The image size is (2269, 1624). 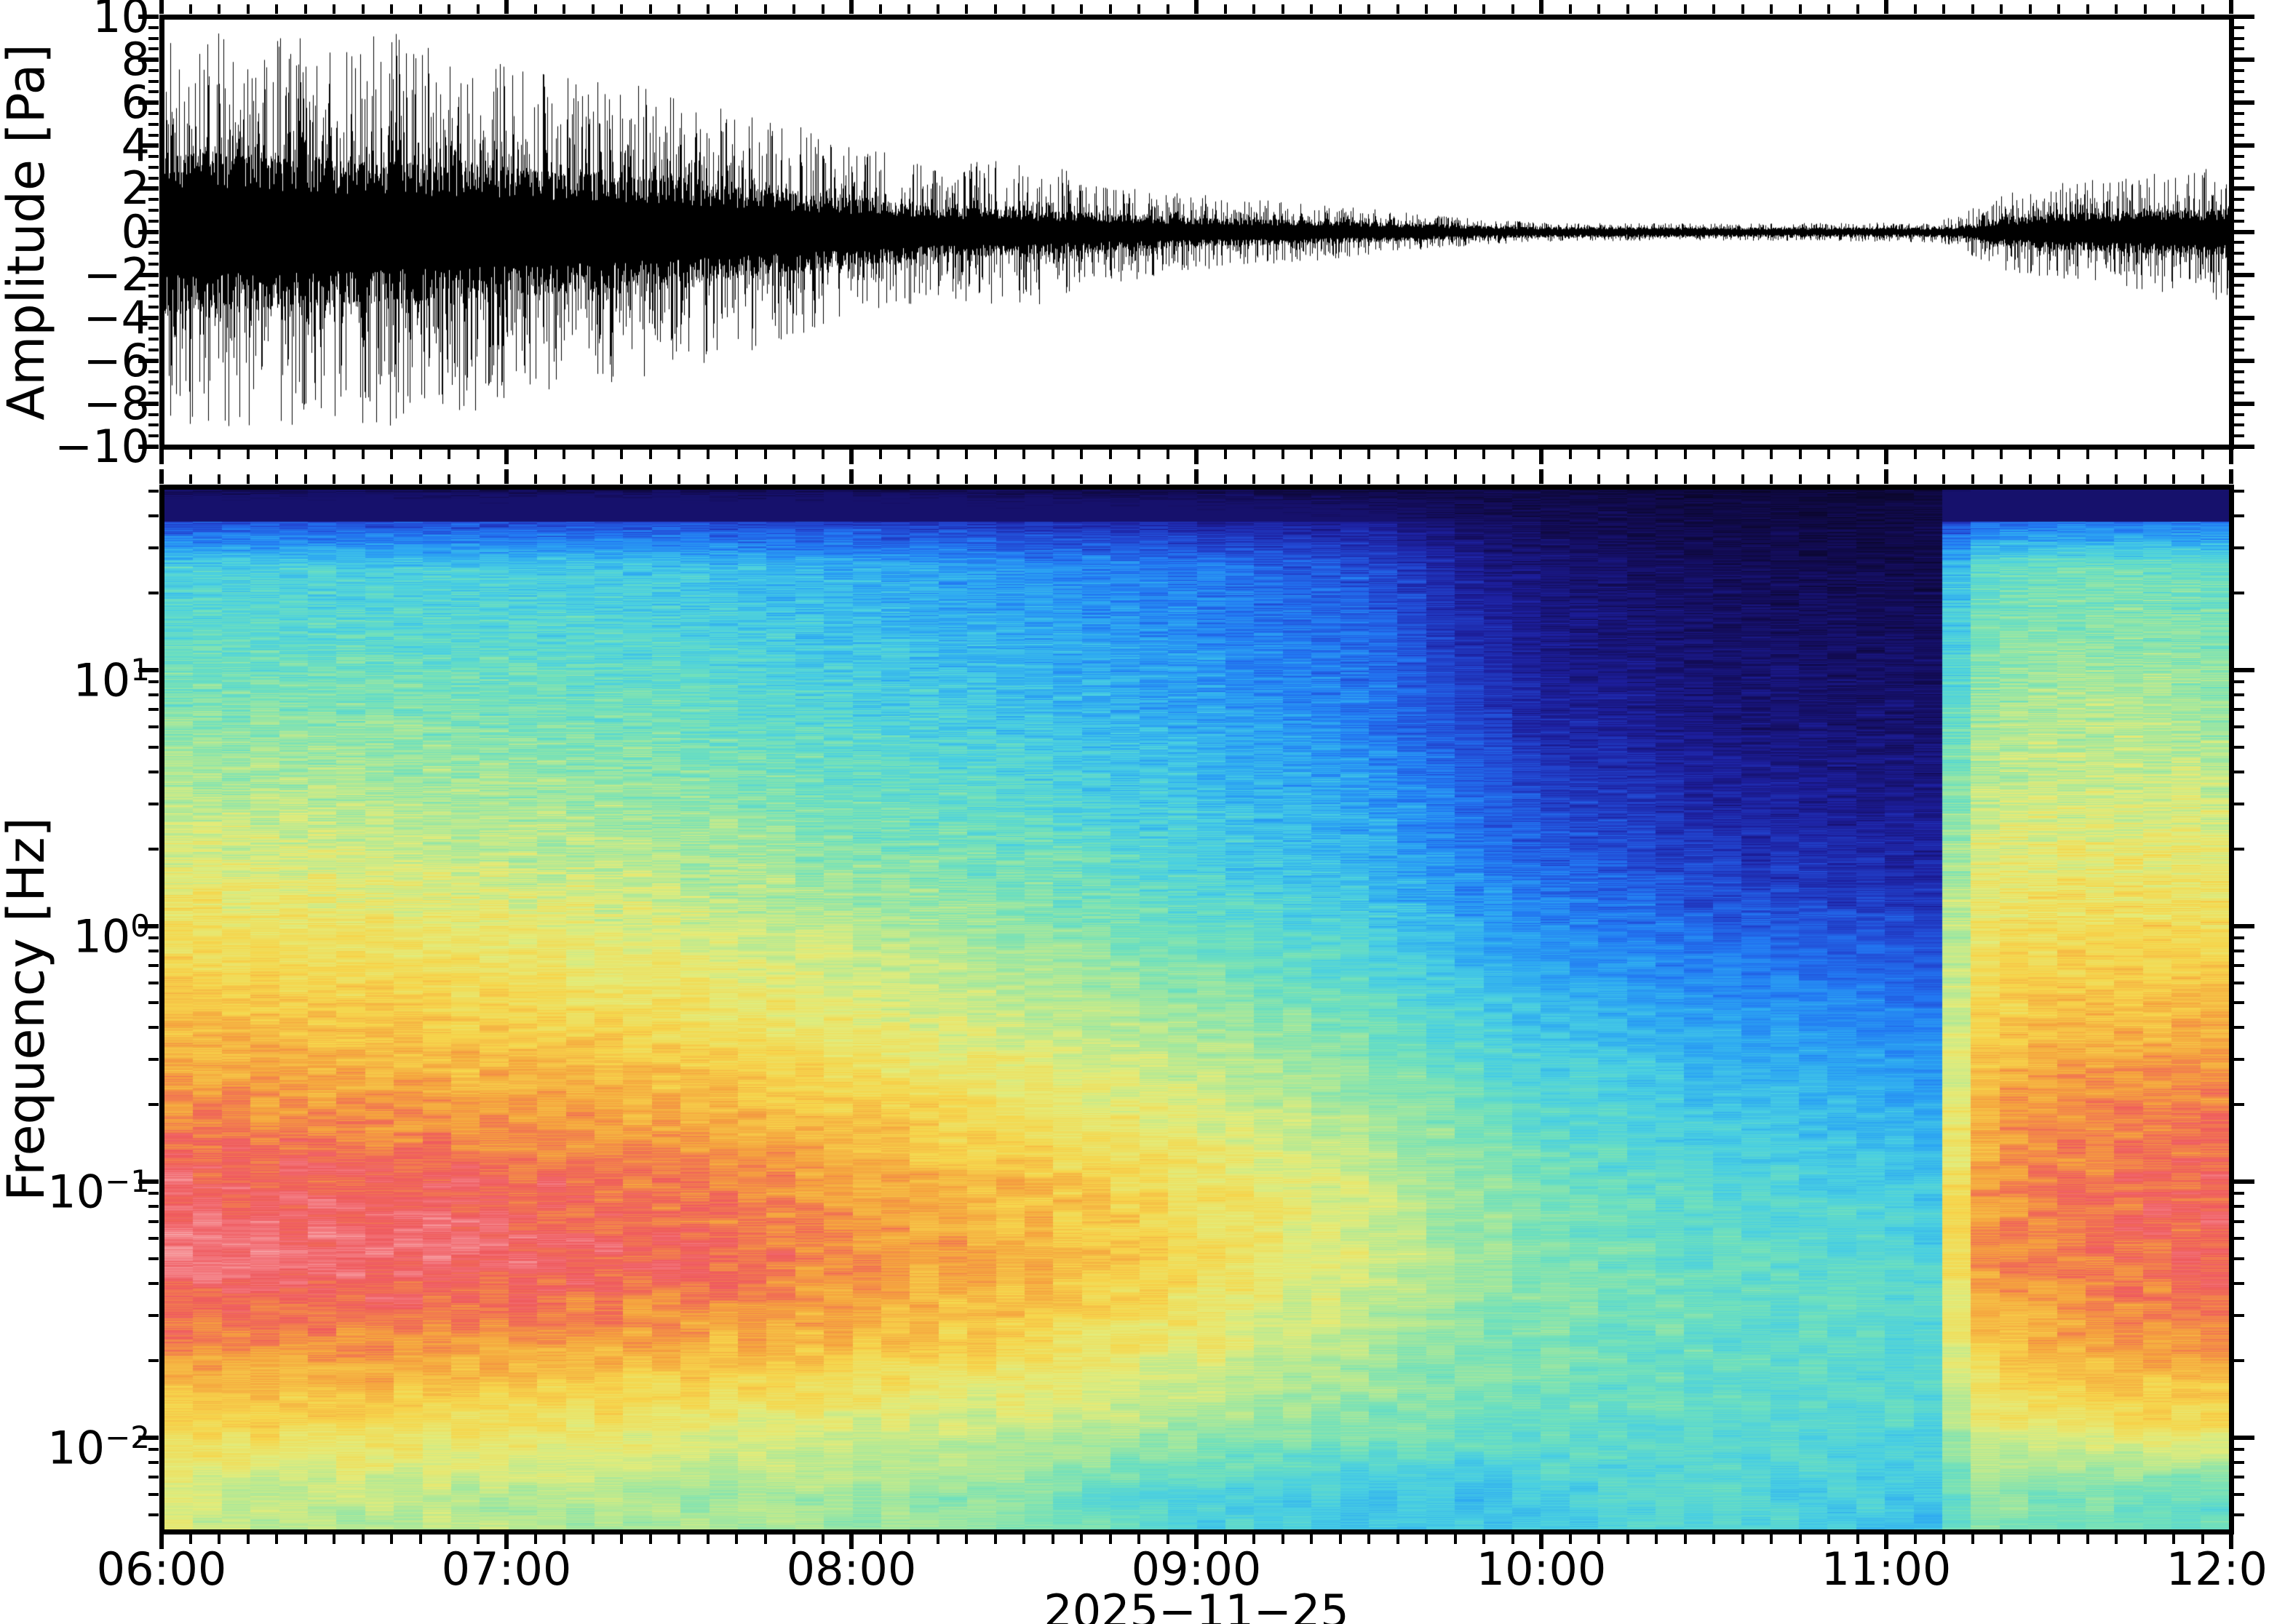 I want to click on y-tick-label: 10, so click(x=121, y=21).